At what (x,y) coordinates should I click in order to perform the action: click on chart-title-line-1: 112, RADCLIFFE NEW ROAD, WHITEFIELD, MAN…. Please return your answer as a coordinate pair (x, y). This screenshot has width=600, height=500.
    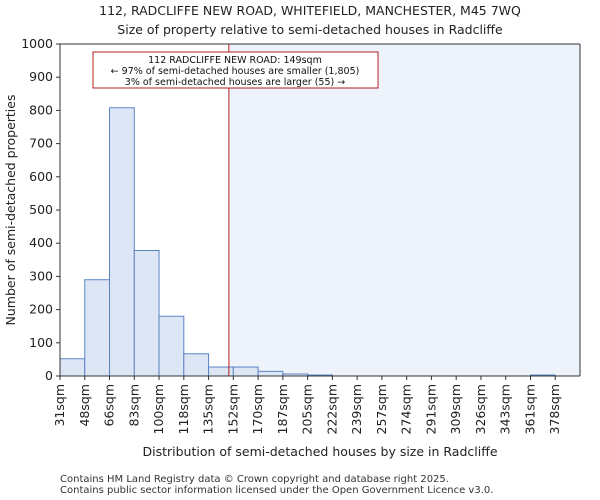
    Looking at the image, I should click on (310, 10).